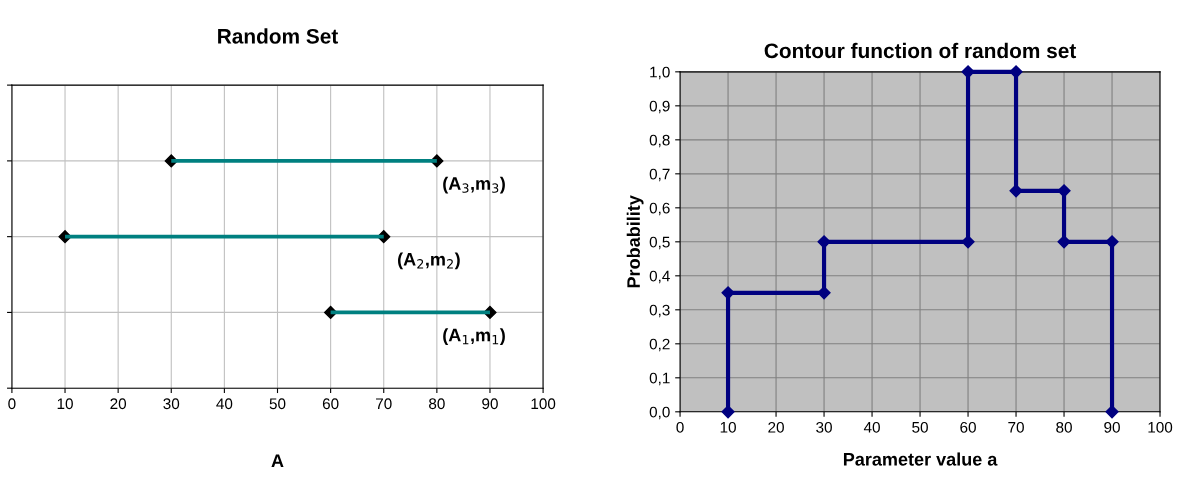 The image size is (1191, 492). I want to click on y-tick-label: 0,8, so click(659, 141).